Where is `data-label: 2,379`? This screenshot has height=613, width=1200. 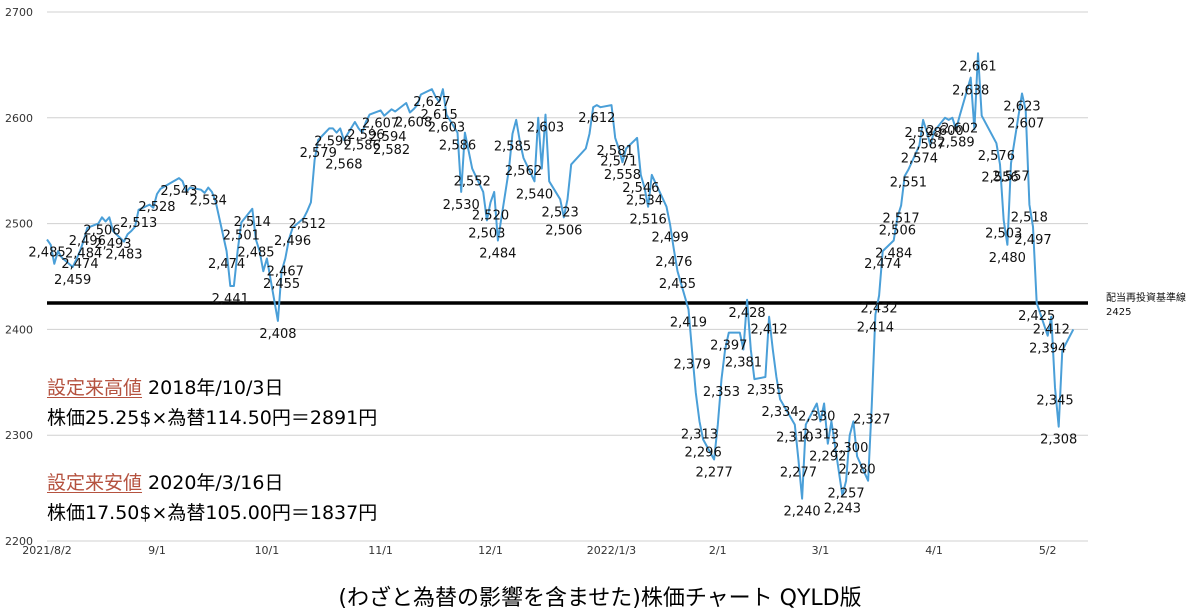 data-label: 2,379 is located at coordinates (692, 365).